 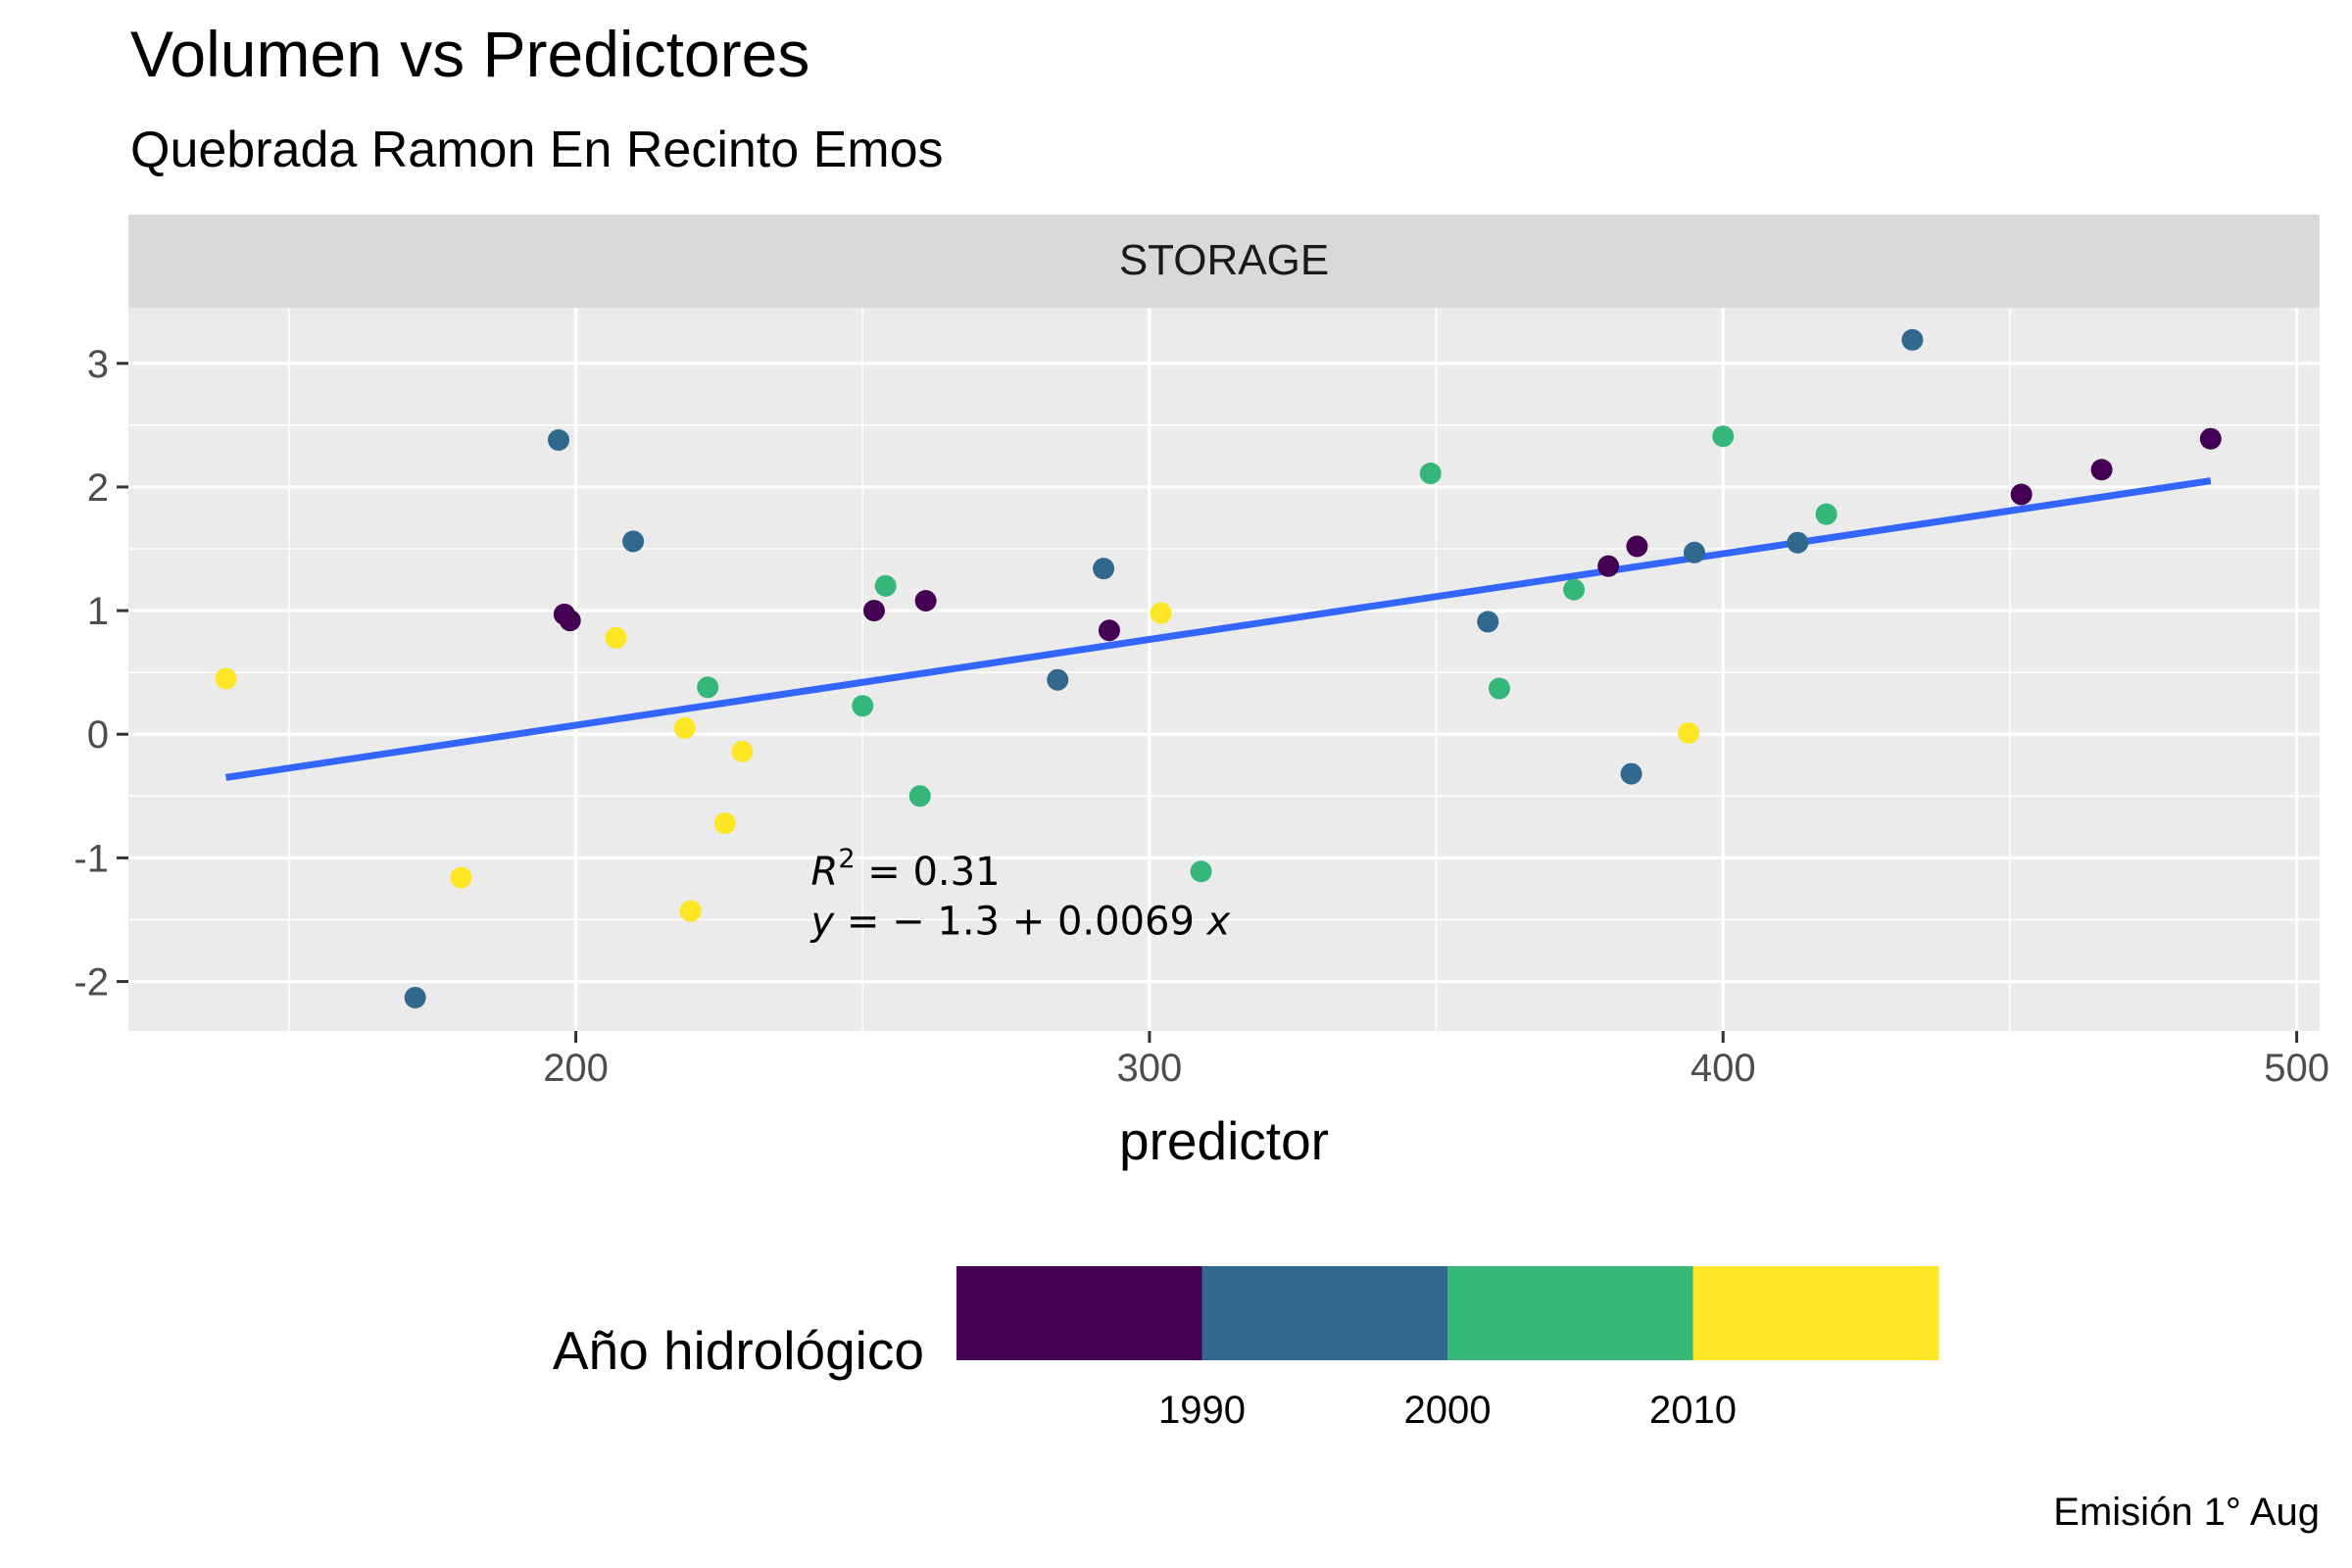 I want to click on y-tick-label: 2, so click(x=98, y=488).